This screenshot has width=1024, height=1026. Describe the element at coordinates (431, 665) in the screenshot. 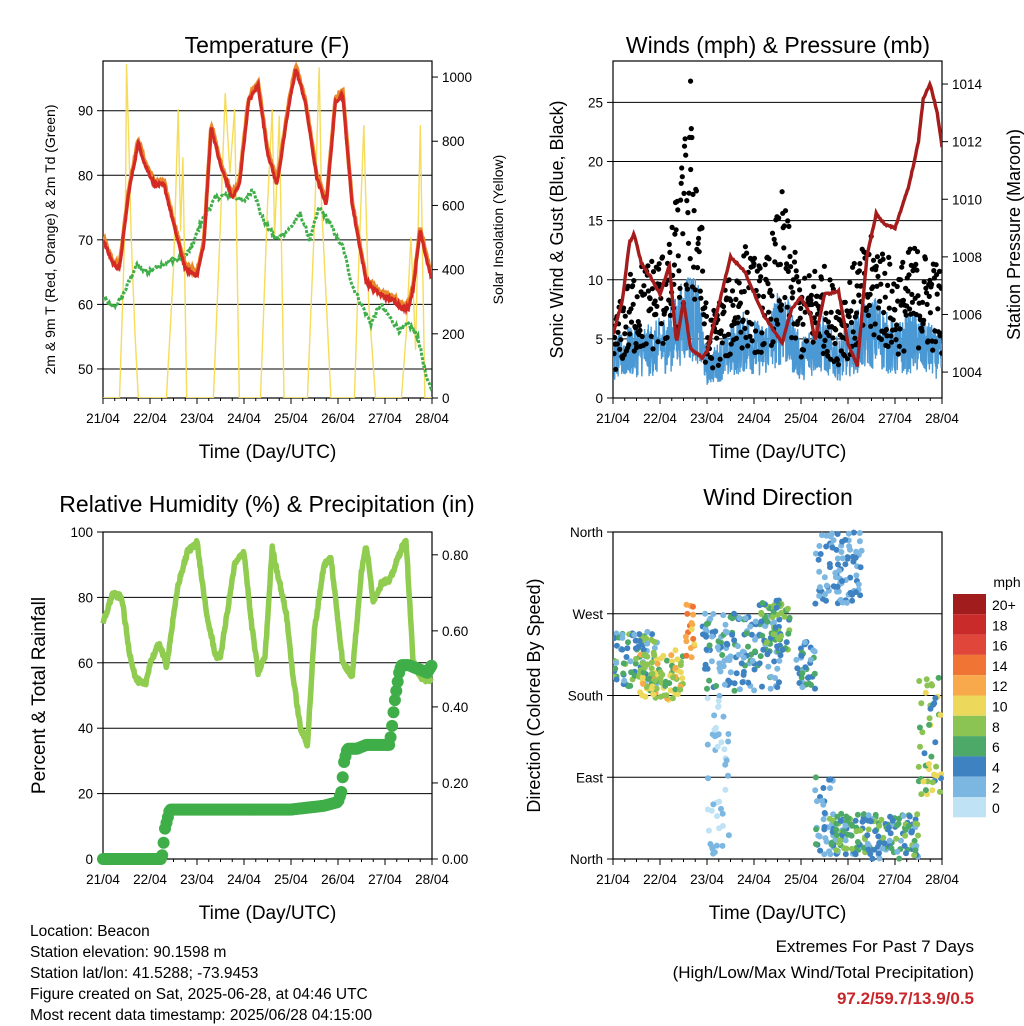

I see `precip-point` at that location.